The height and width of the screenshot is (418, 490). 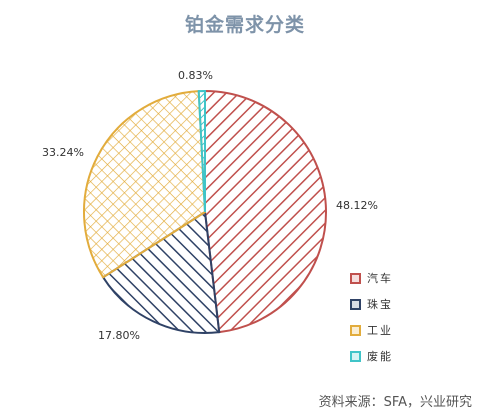 I want to click on slice-industry, so click(x=145, y=184).